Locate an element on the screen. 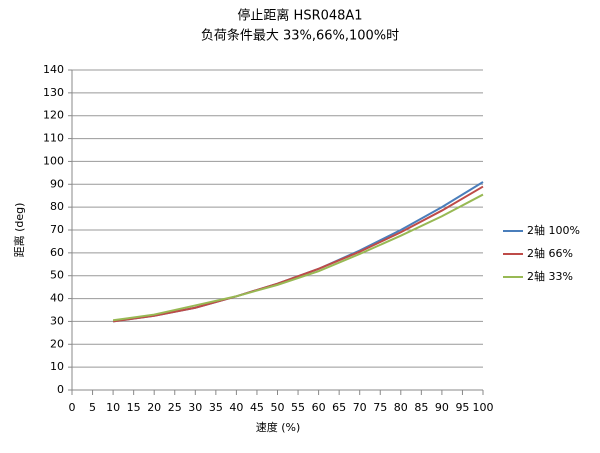  x-tick-label: 60 is located at coordinates (319, 407).